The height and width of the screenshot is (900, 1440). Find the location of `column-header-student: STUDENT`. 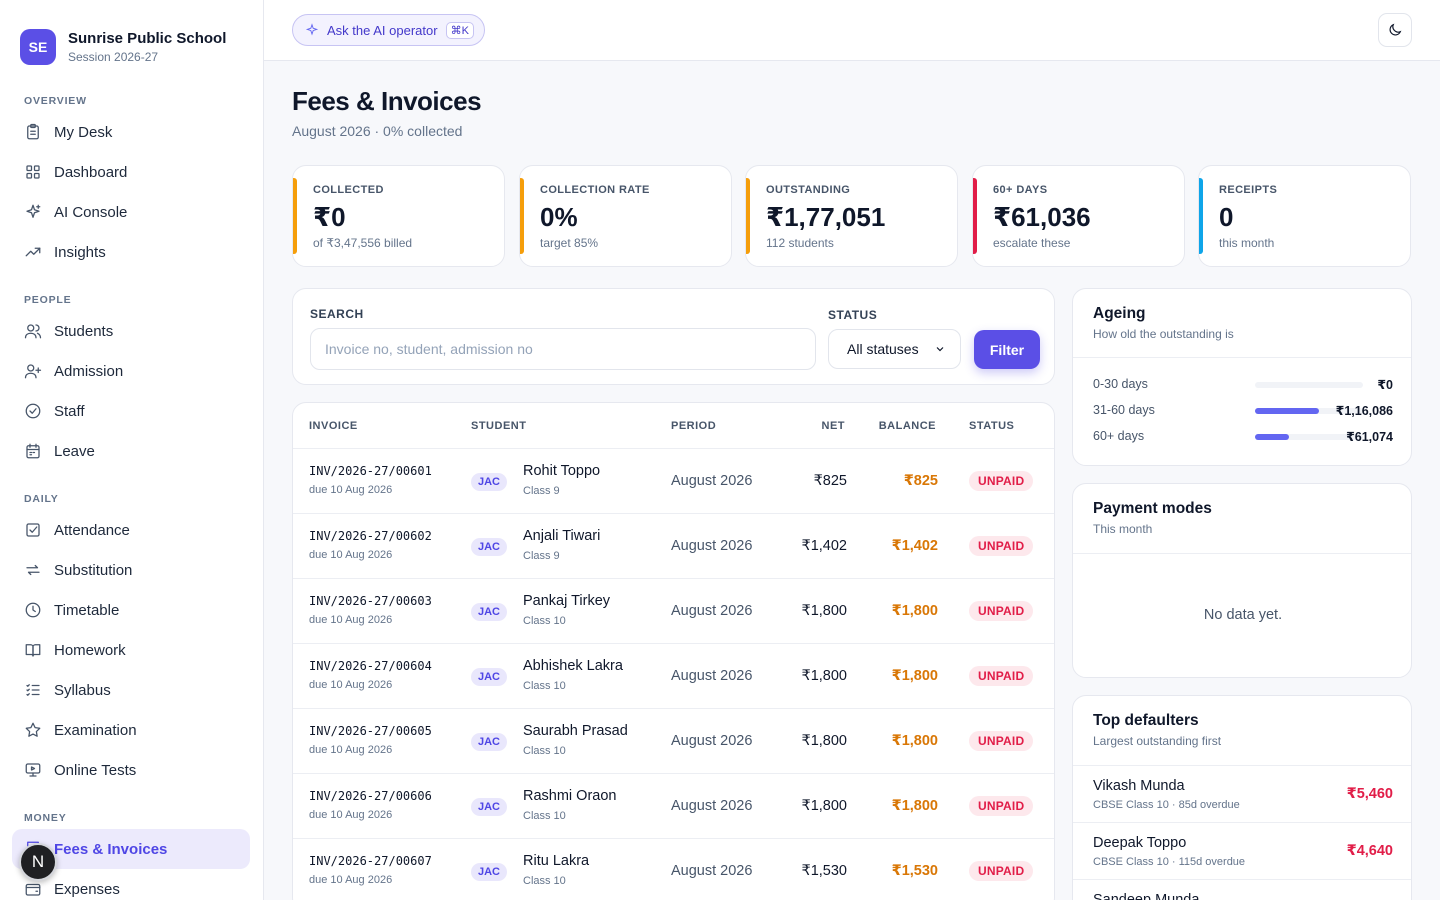

column-header-student: STUDENT is located at coordinates (499, 426).